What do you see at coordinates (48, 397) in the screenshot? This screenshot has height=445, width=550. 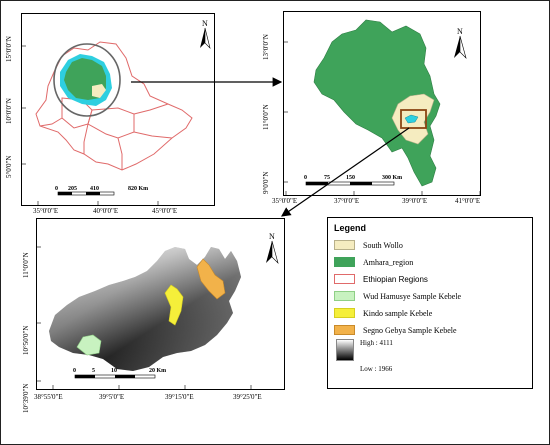 I see `lon-label: 38°55'0"E` at bounding box center [48, 397].